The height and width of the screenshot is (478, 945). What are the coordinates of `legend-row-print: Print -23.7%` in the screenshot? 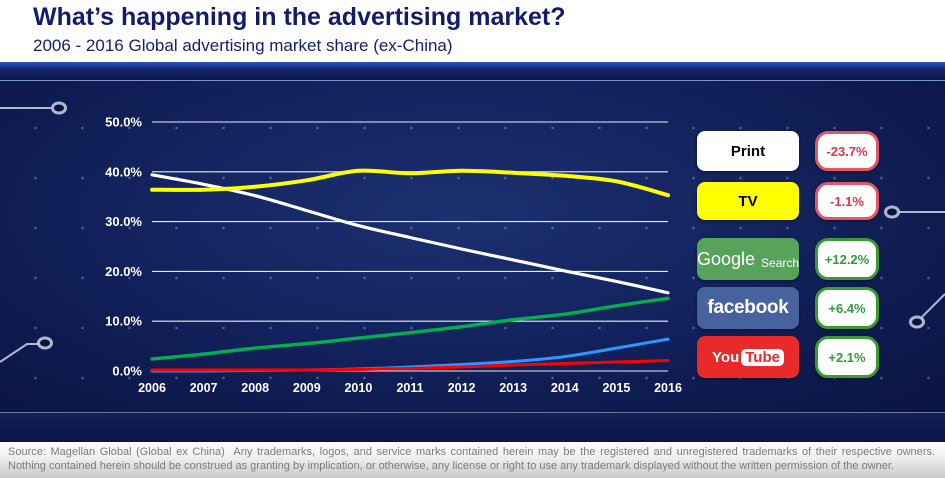 It's located at (788, 151).